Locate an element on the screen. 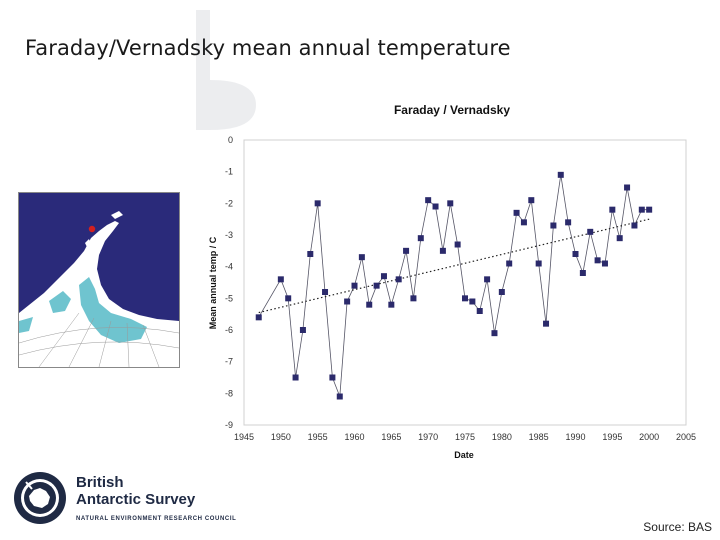 This screenshot has width=720, height=540. y-tick-label: -9 is located at coordinates (229, 425).